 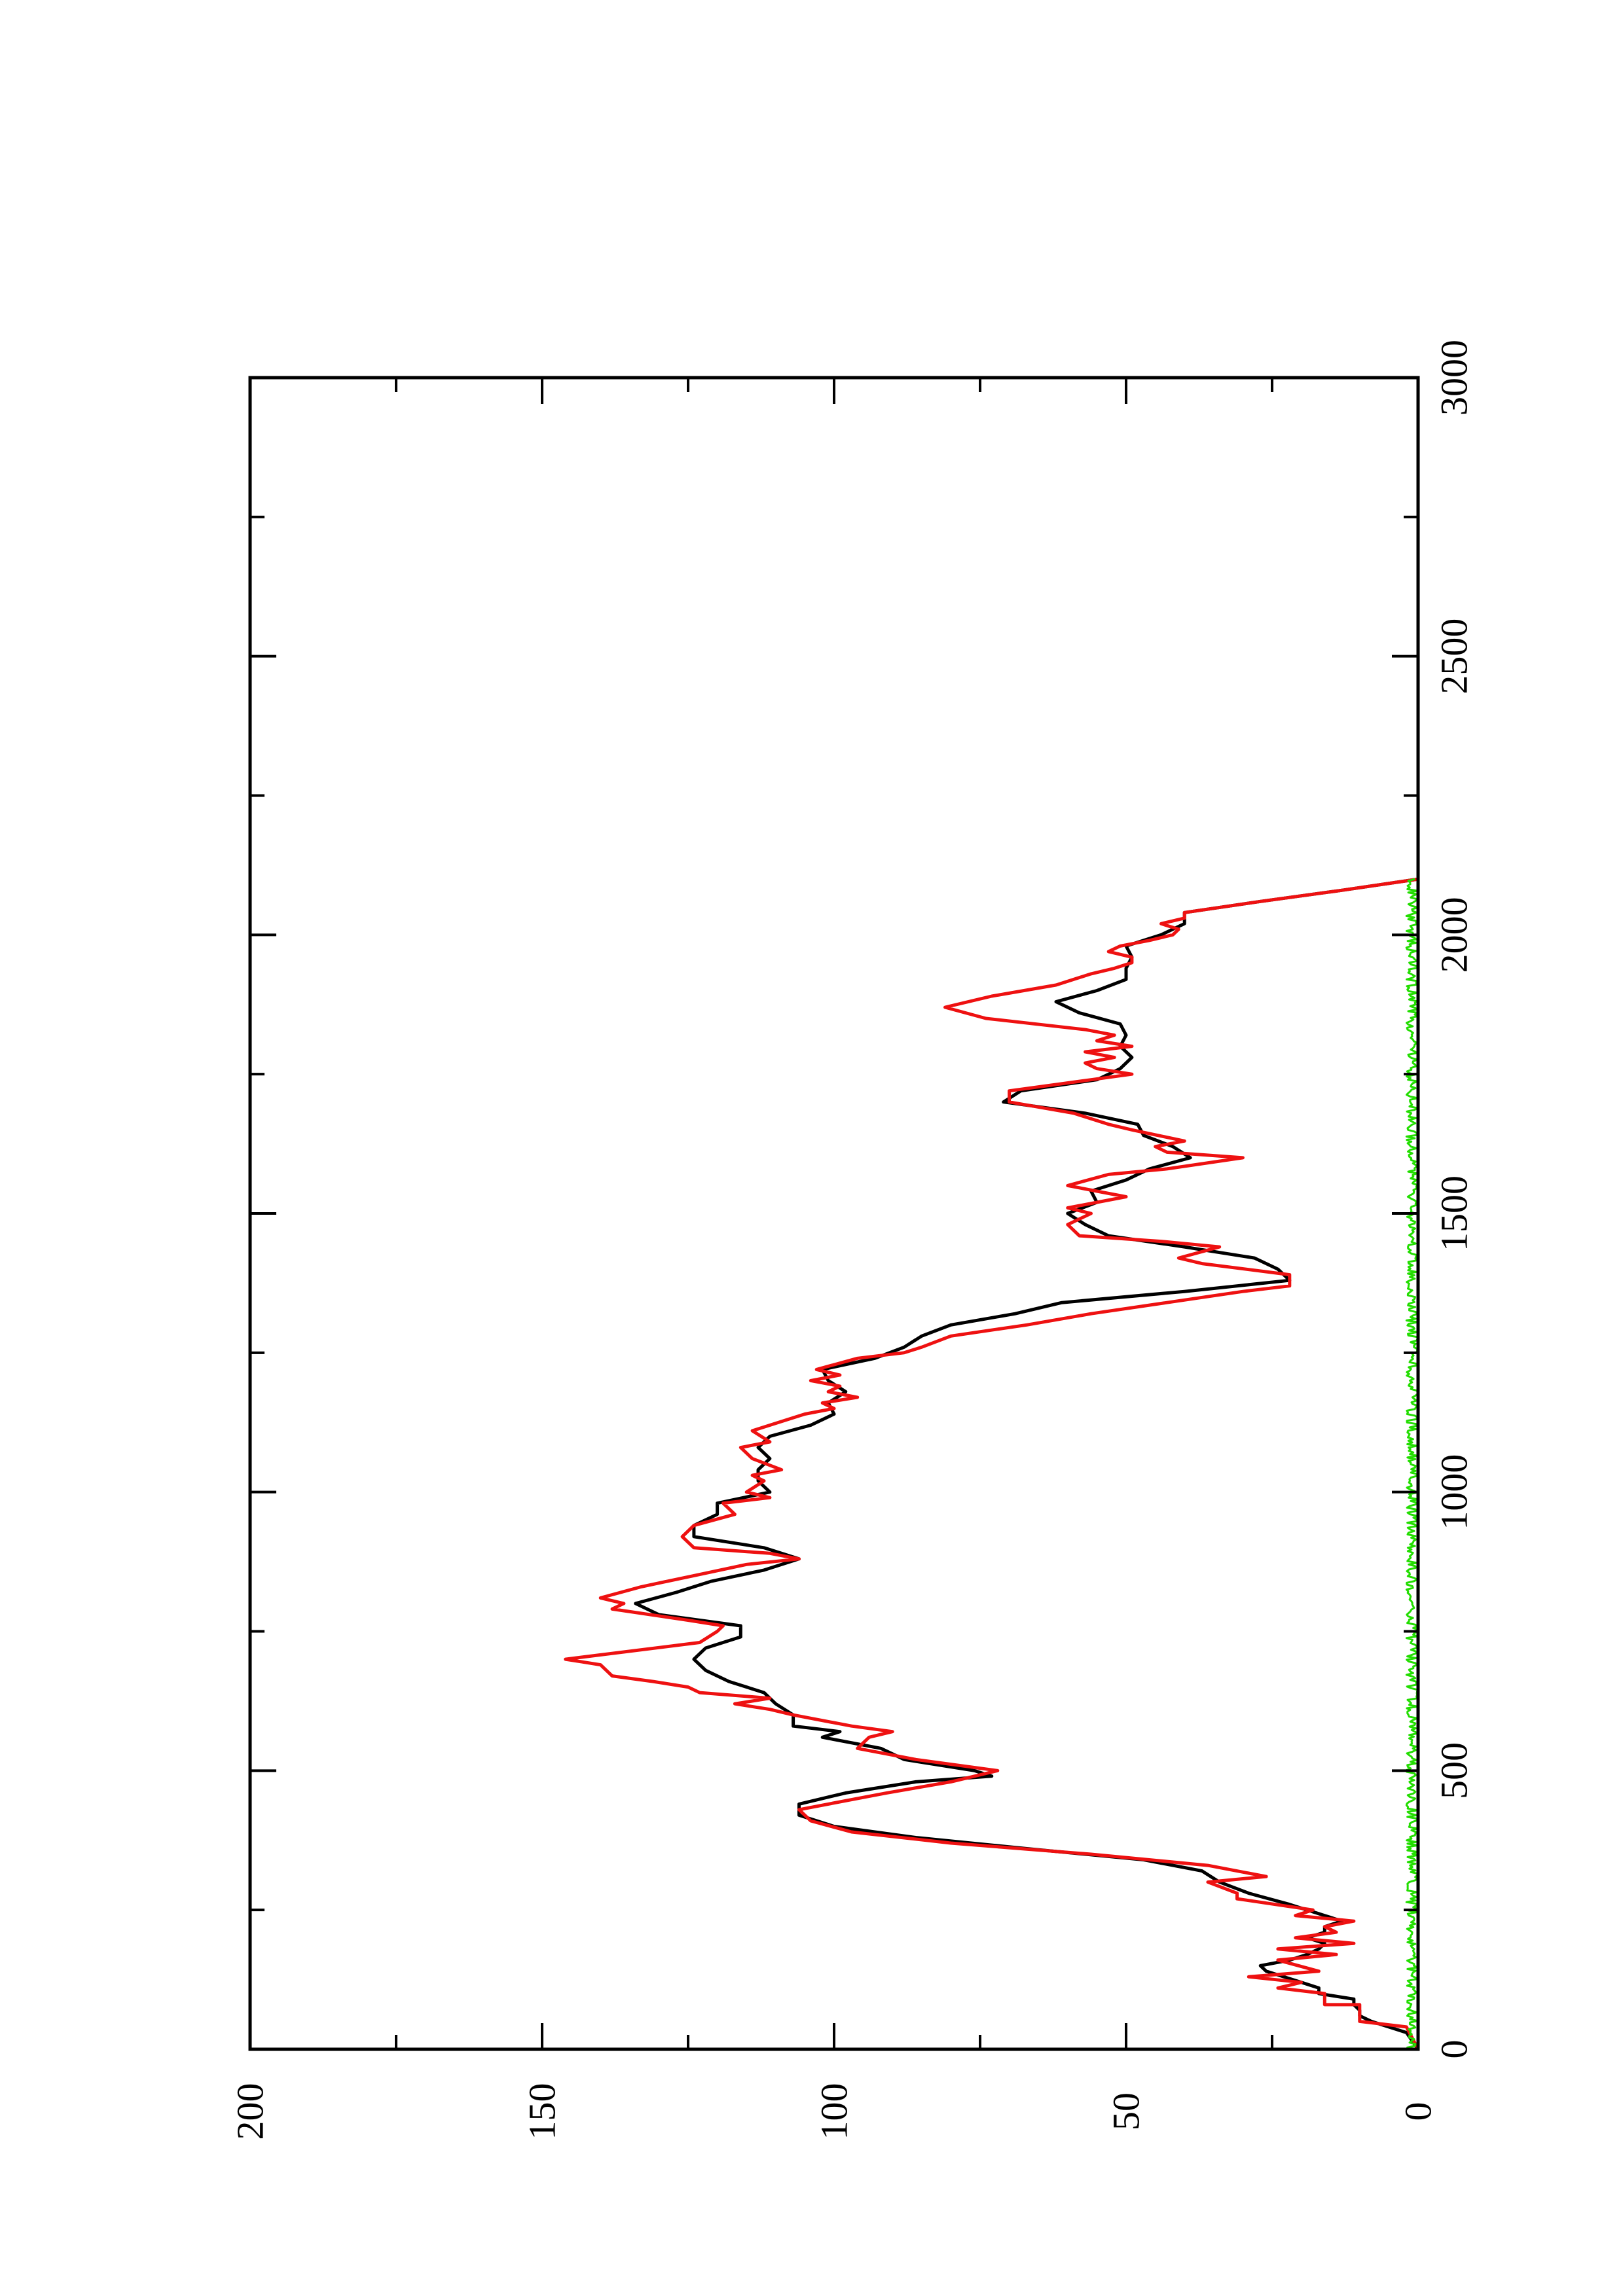 I want to click on x-tick-label: 2500, so click(x=1454, y=656).